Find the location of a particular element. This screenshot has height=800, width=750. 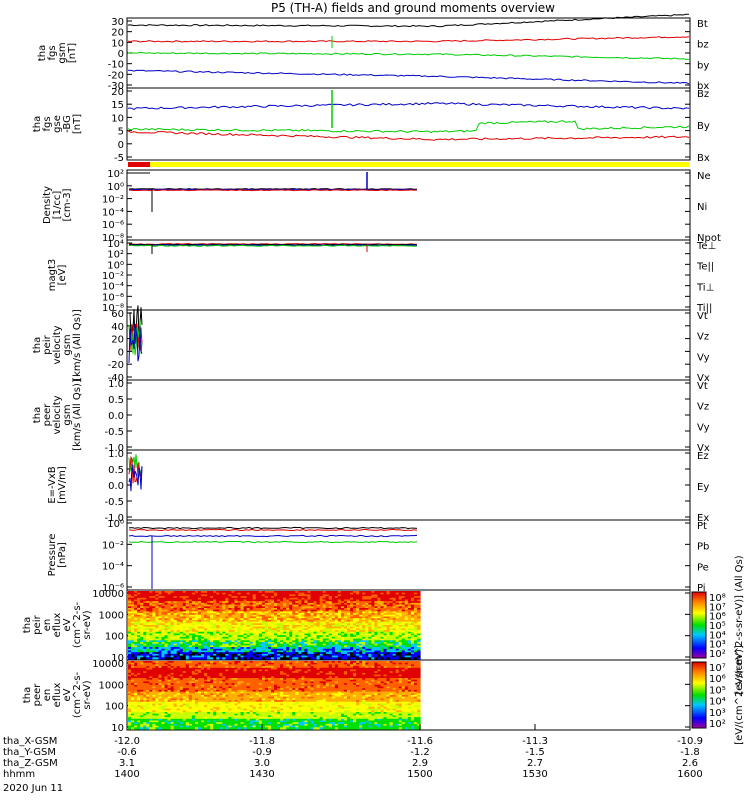

legend-by: by is located at coordinates (703, 65).